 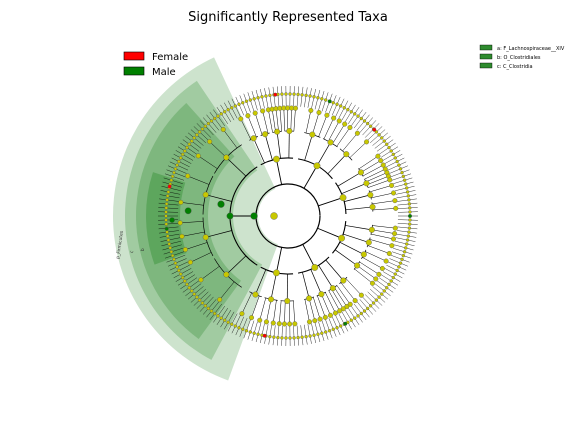 I want to click on node-male-c, so click(x=254, y=216).